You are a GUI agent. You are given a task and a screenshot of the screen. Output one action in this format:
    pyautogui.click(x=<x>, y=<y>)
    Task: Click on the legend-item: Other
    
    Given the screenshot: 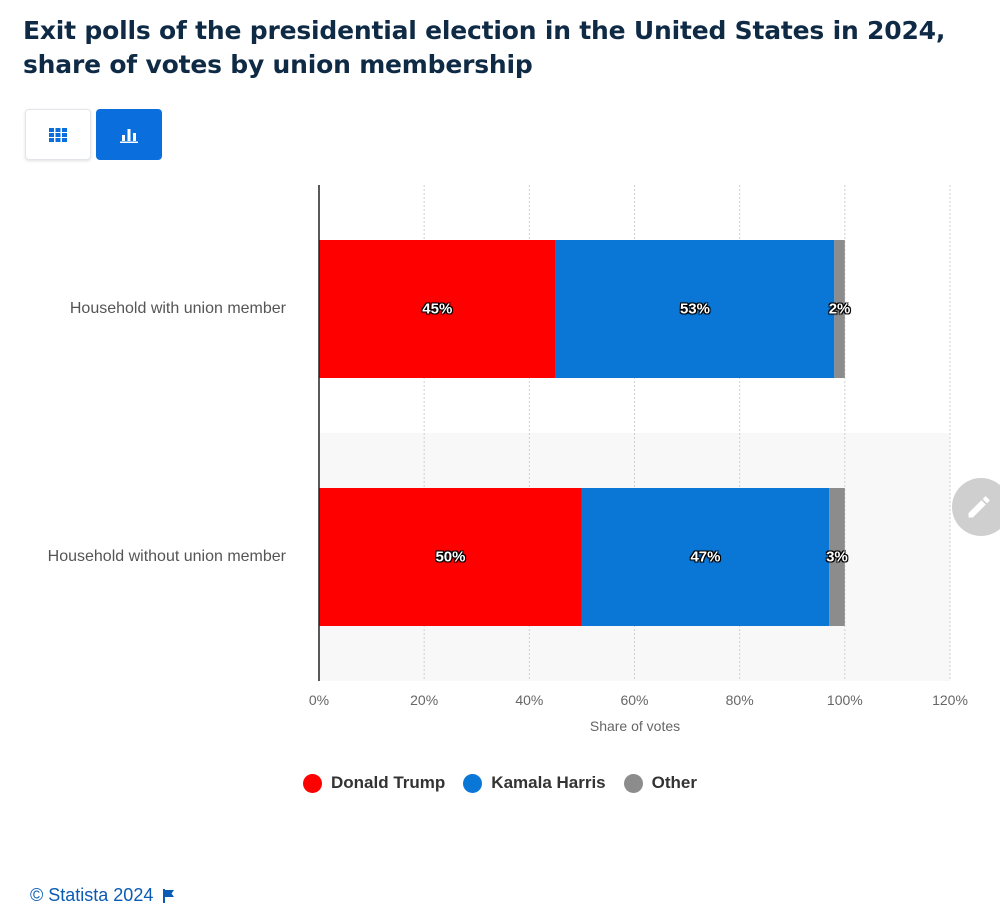 What is the action you would take?
    pyautogui.click(x=660, y=783)
    